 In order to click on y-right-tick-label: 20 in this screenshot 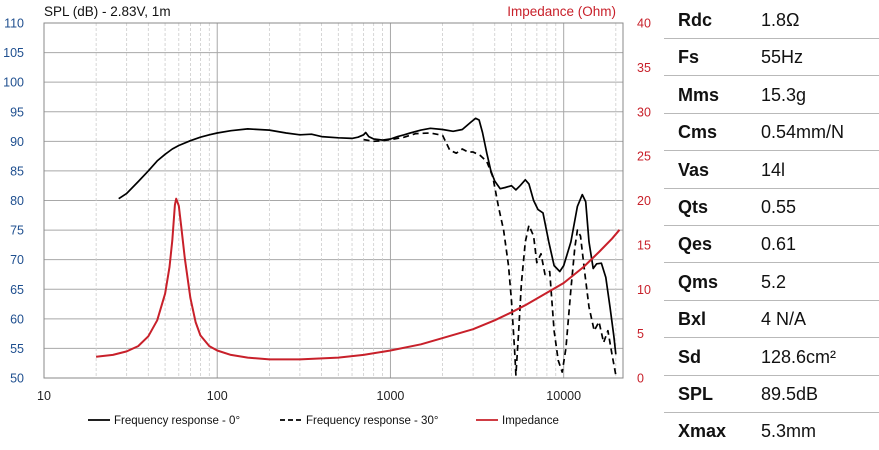, I will do `click(644, 201)`.